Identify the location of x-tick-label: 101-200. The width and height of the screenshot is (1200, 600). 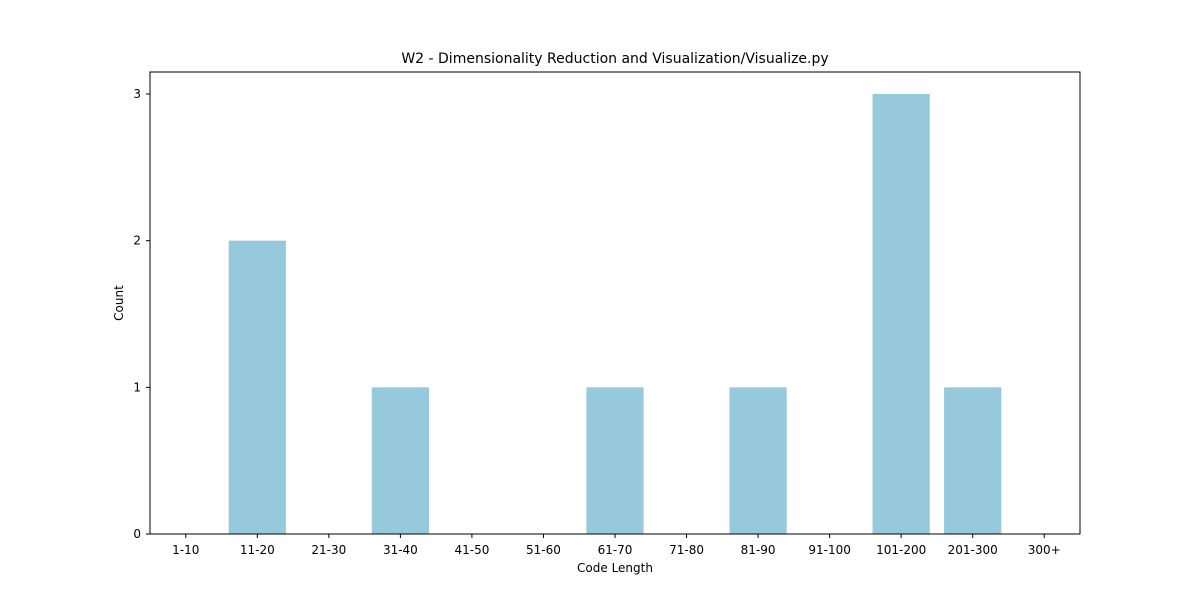
(901, 550).